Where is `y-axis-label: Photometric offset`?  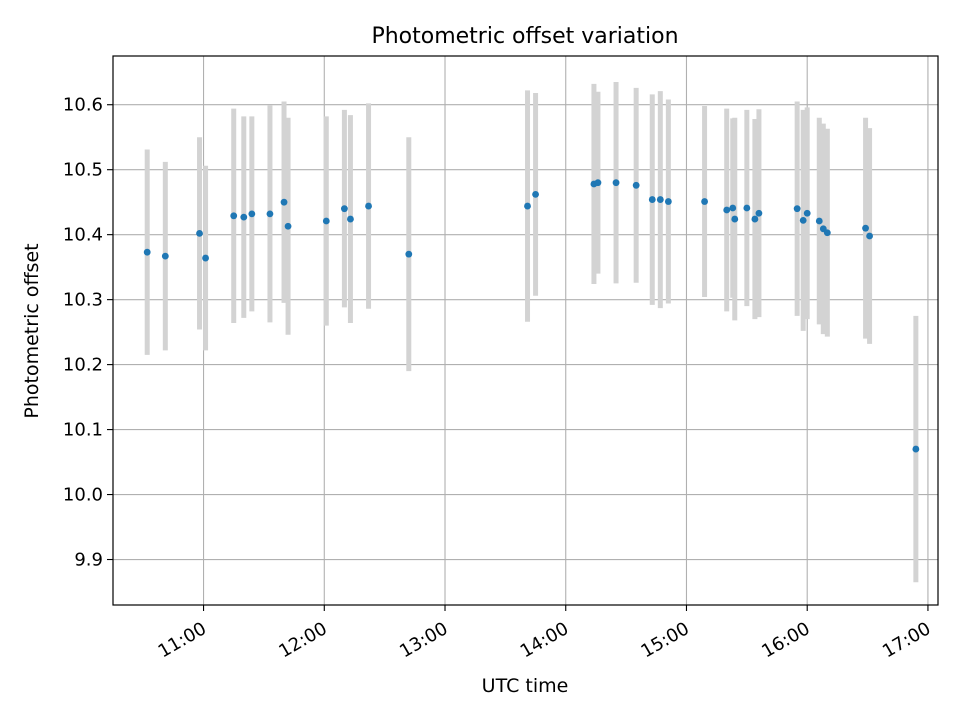 y-axis-label: Photometric offset is located at coordinates (32, 330).